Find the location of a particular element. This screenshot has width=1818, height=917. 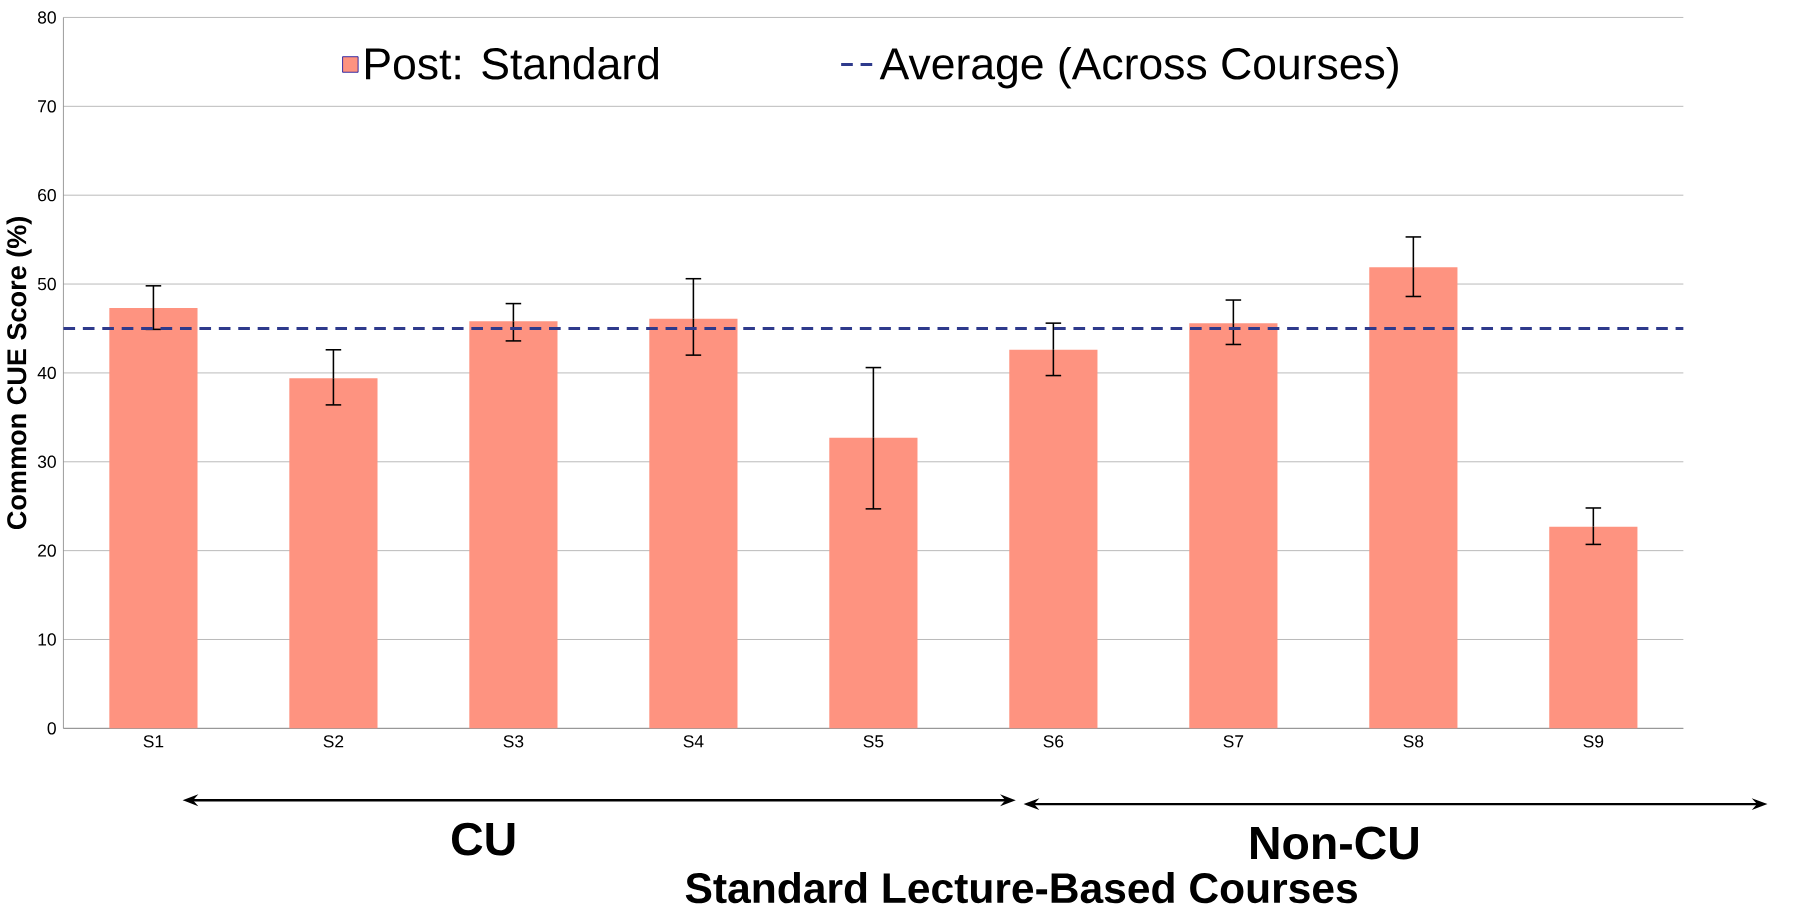

y-tick-label: 60 is located at coordinates (47, 195).